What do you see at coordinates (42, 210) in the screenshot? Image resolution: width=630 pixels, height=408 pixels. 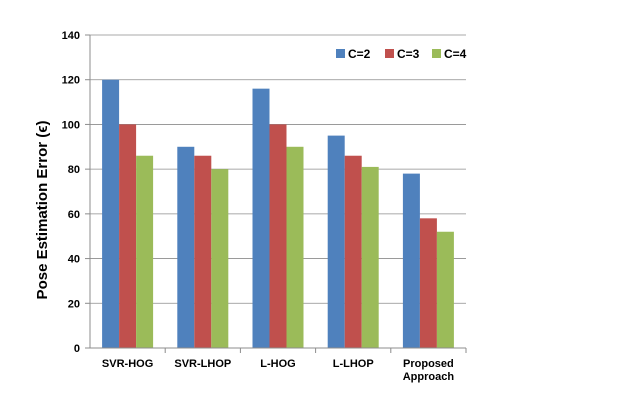 I see `y-axis-title: Pose Estimation Error (ϵ)` at bounding box center [42, 210].